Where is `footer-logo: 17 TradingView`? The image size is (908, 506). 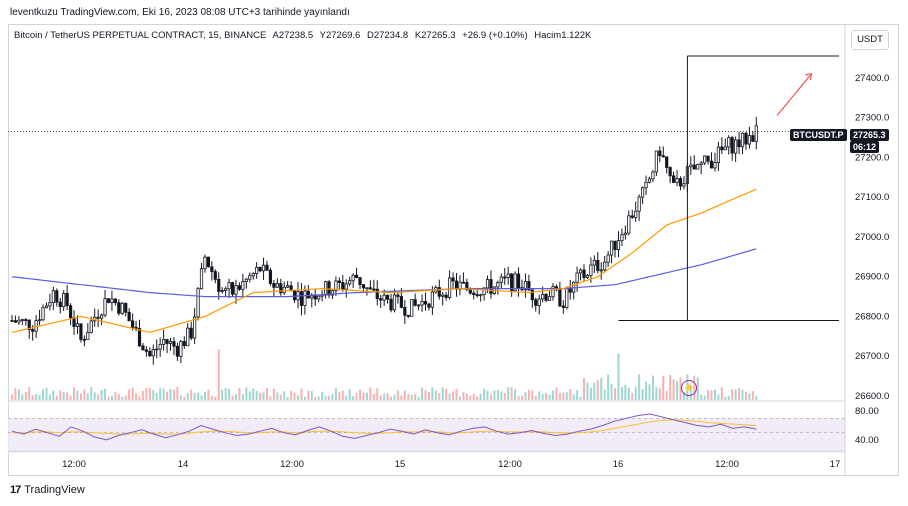 footer-logo: 17 TradingView is located at coordinates (47, 490).